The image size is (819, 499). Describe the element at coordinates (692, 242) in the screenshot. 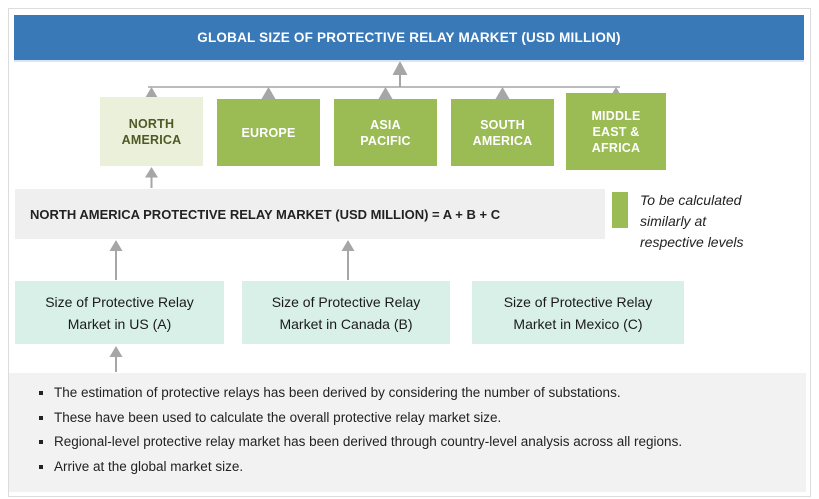

I see `legend-note-line: respective levels` at that location.